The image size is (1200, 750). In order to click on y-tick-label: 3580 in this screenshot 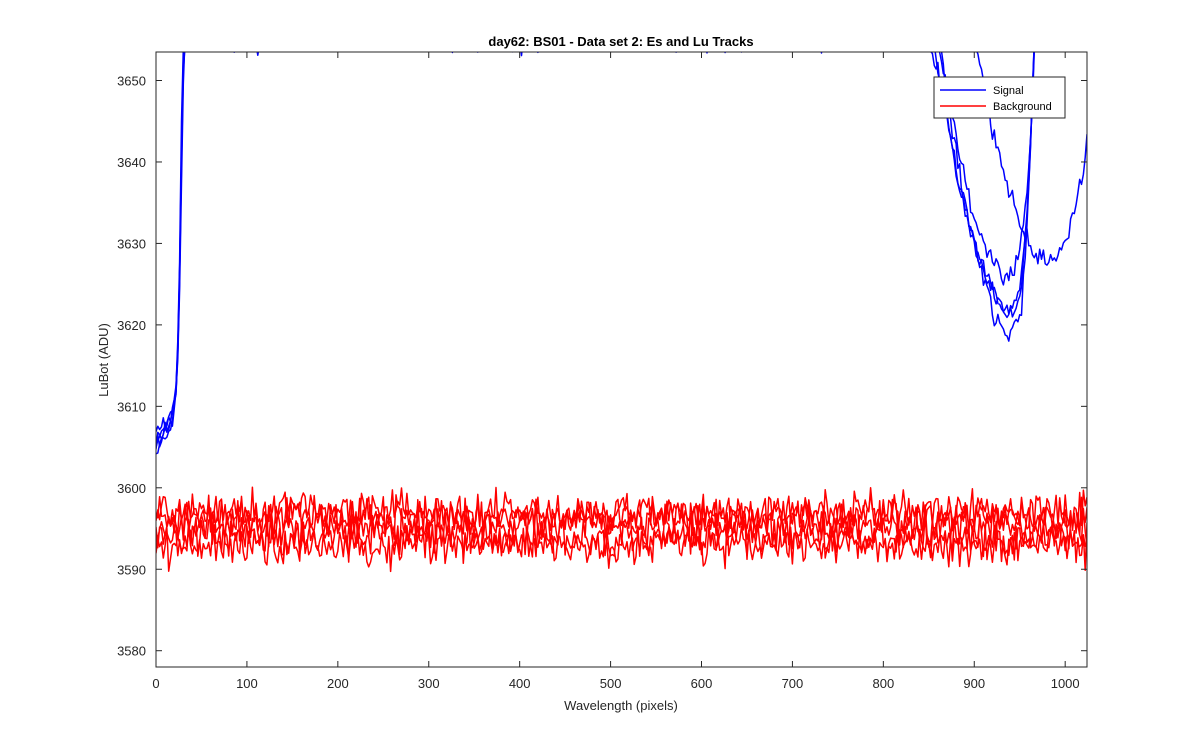, I will do `click(131, 651)`.